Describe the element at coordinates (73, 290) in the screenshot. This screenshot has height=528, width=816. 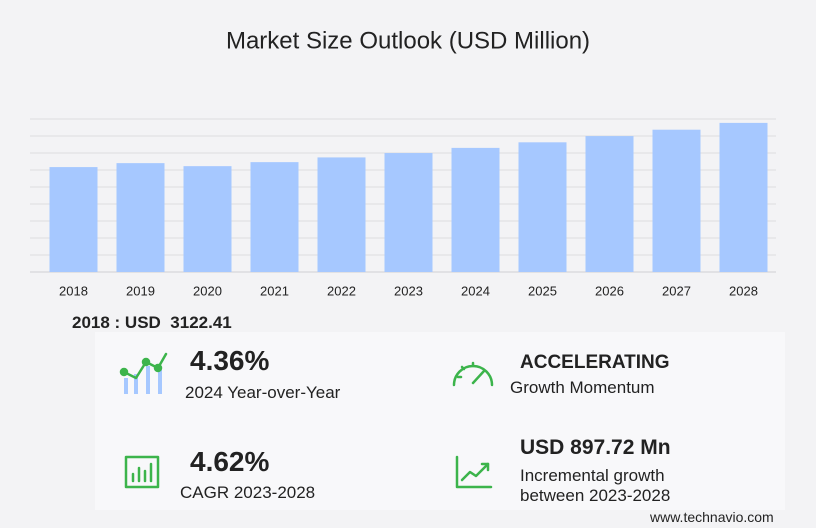
I see `x-tick-label: 2018` at that location.